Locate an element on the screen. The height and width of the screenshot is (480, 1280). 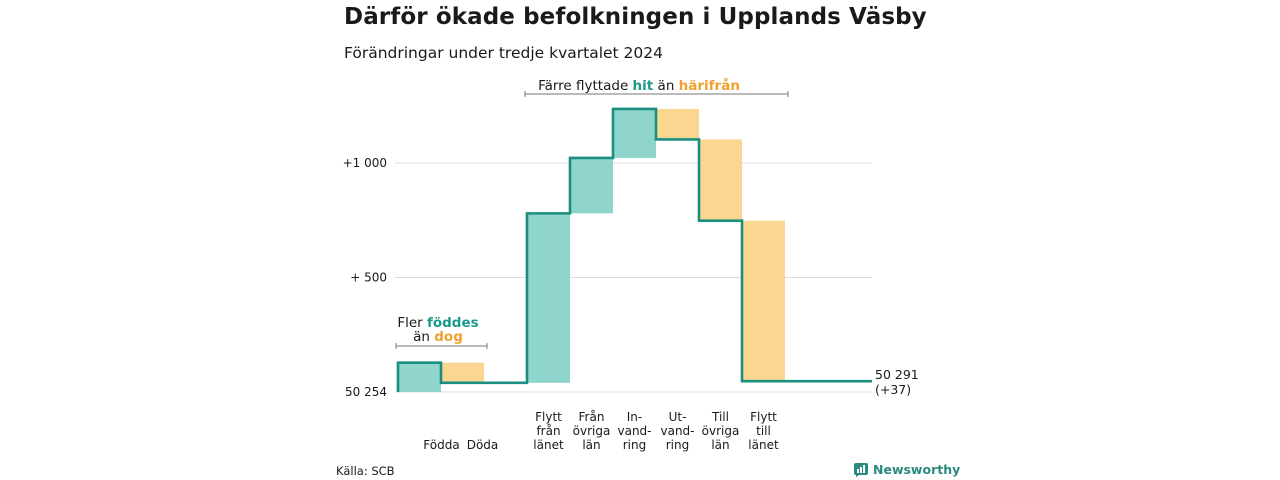
chart-subtitle: Förändringar under tredje kvartalet 2024 is located at coordinates (503, 53).